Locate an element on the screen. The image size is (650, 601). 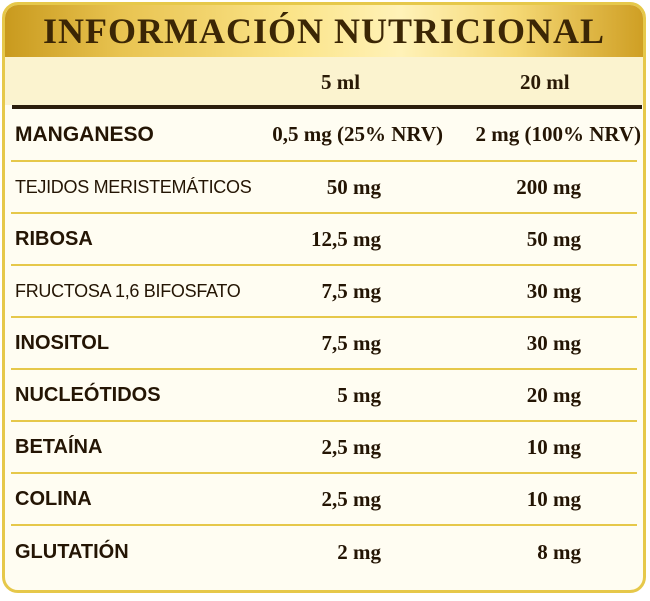
column-header-row: 5 ml 20 ml is located at coordinates (324, 81).